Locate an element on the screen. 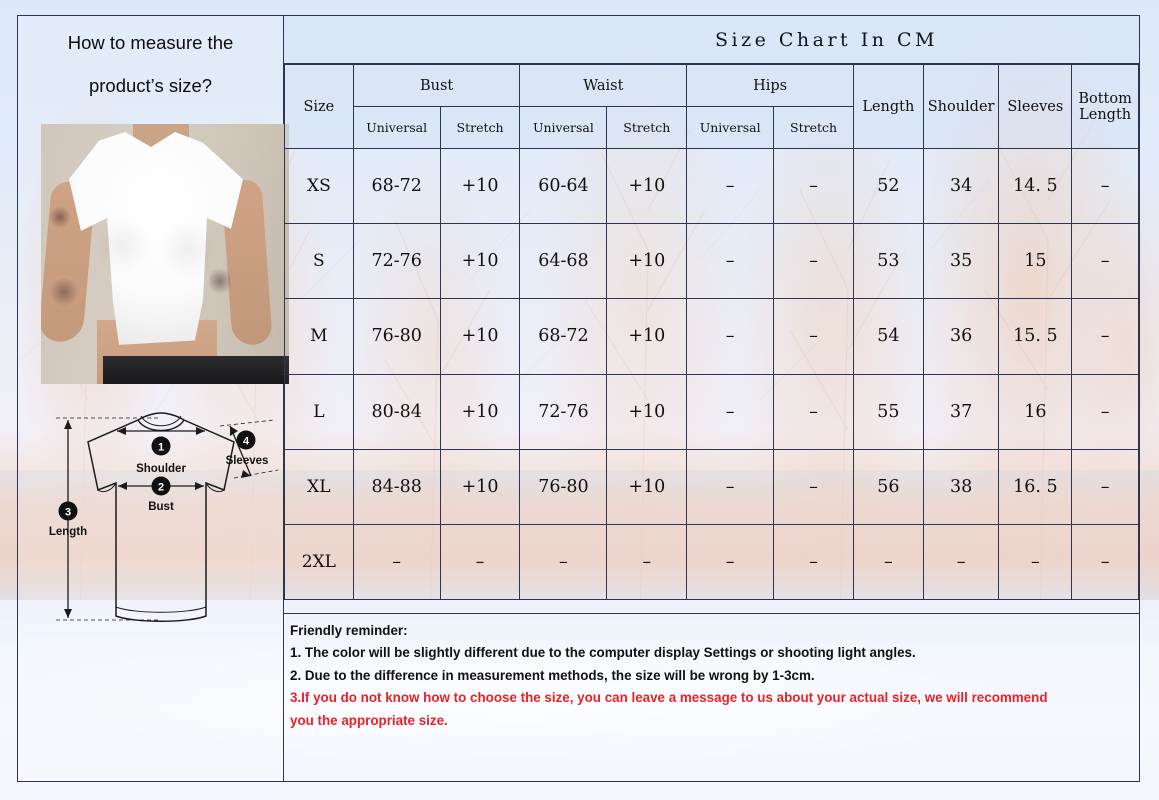 This screenshot has width=1159, height=800. cell-waist-stretch: – is located at coordinates (647, 562).